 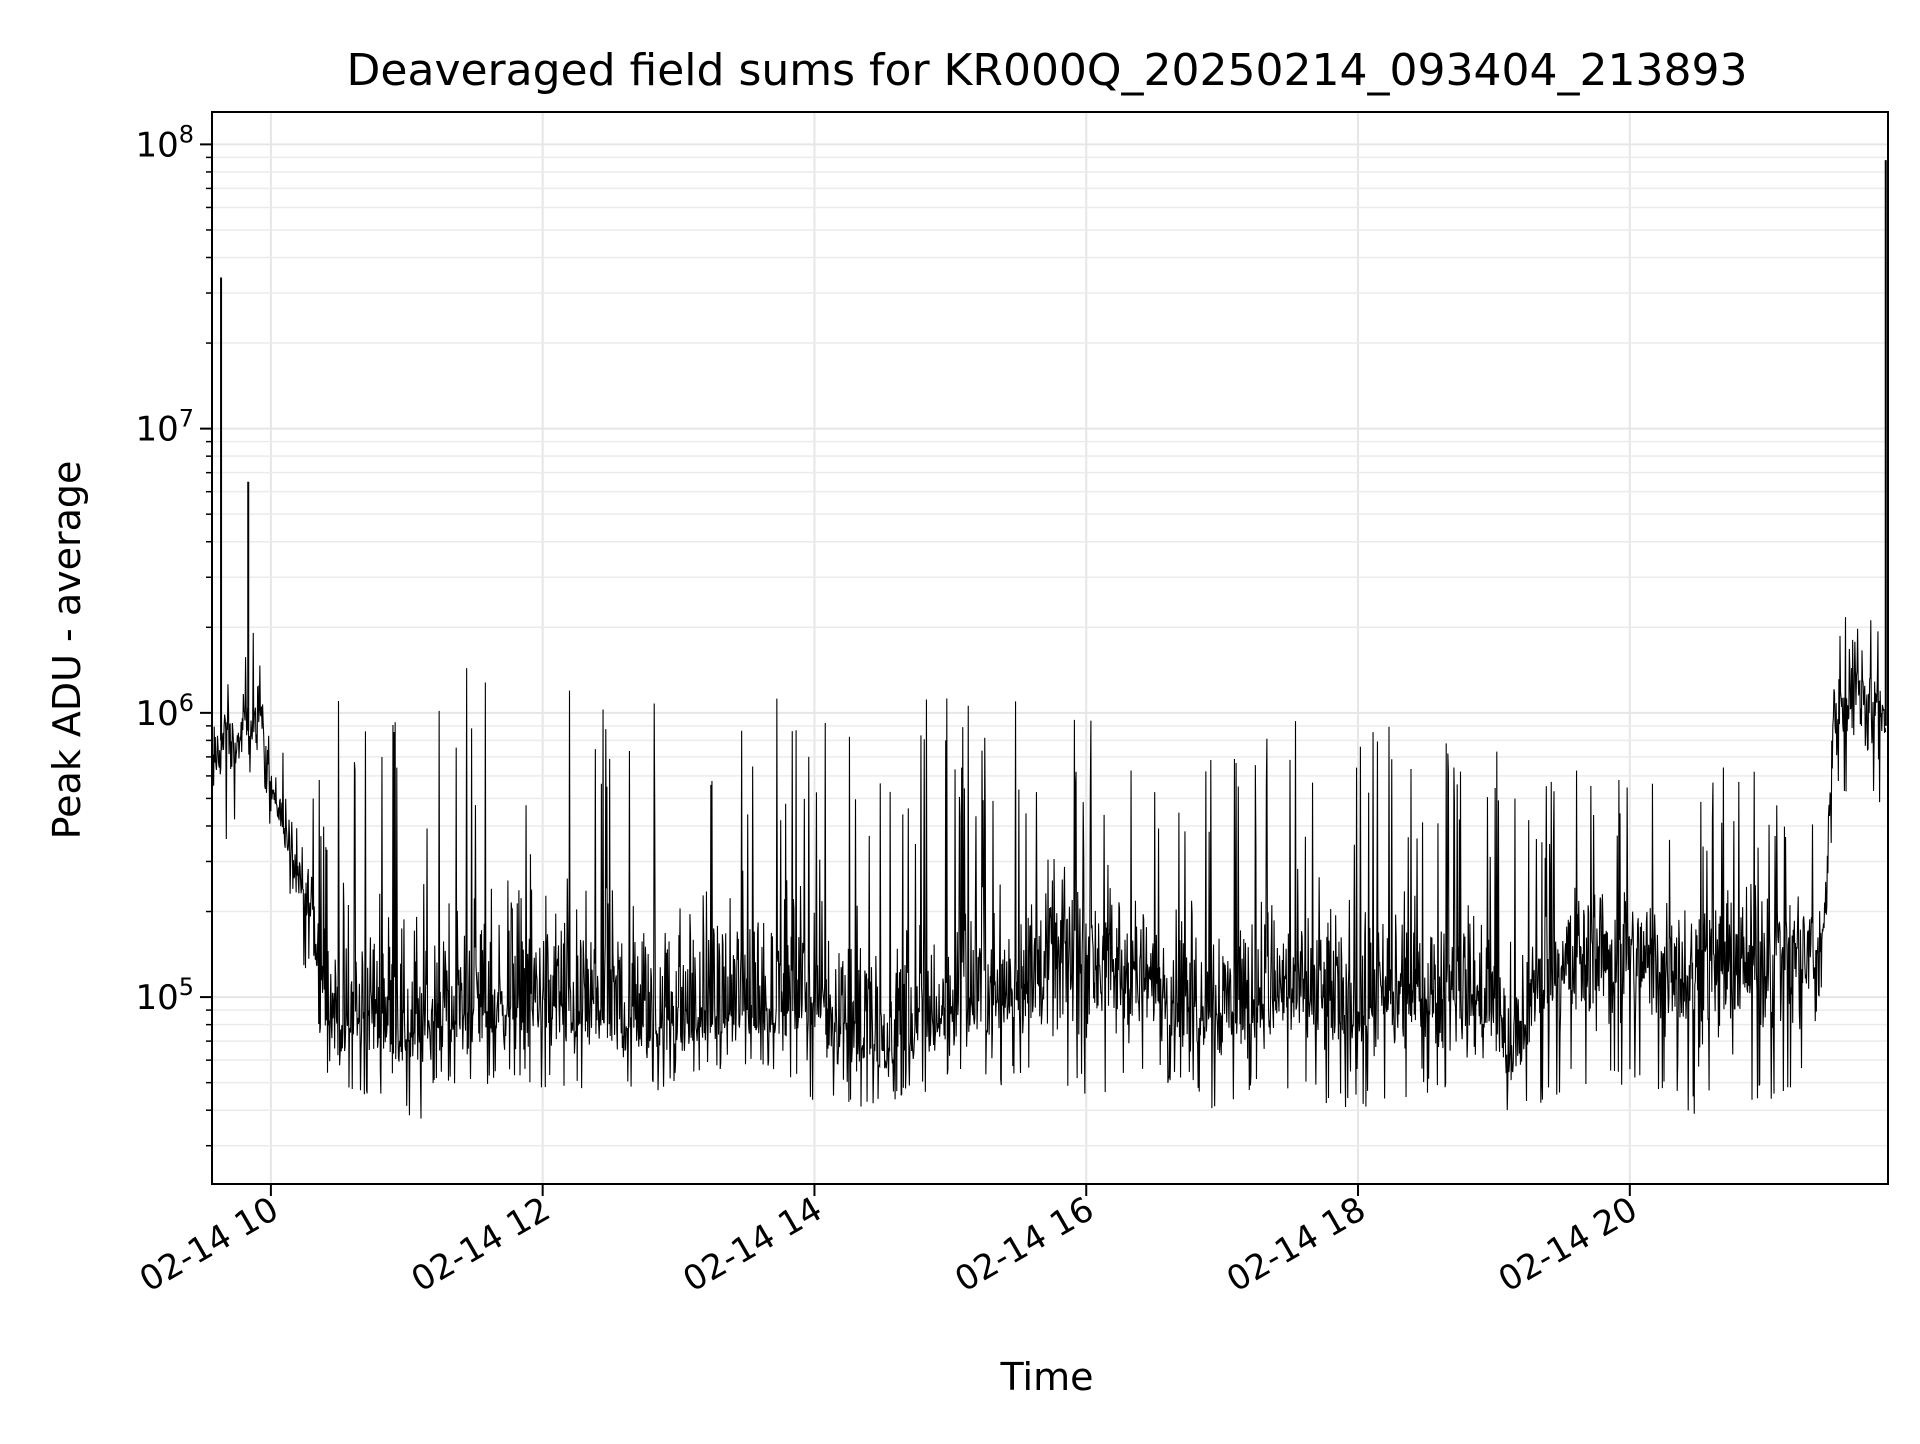 I want to click on y-tick-label: 10⁸, so click(x=164, y=142).